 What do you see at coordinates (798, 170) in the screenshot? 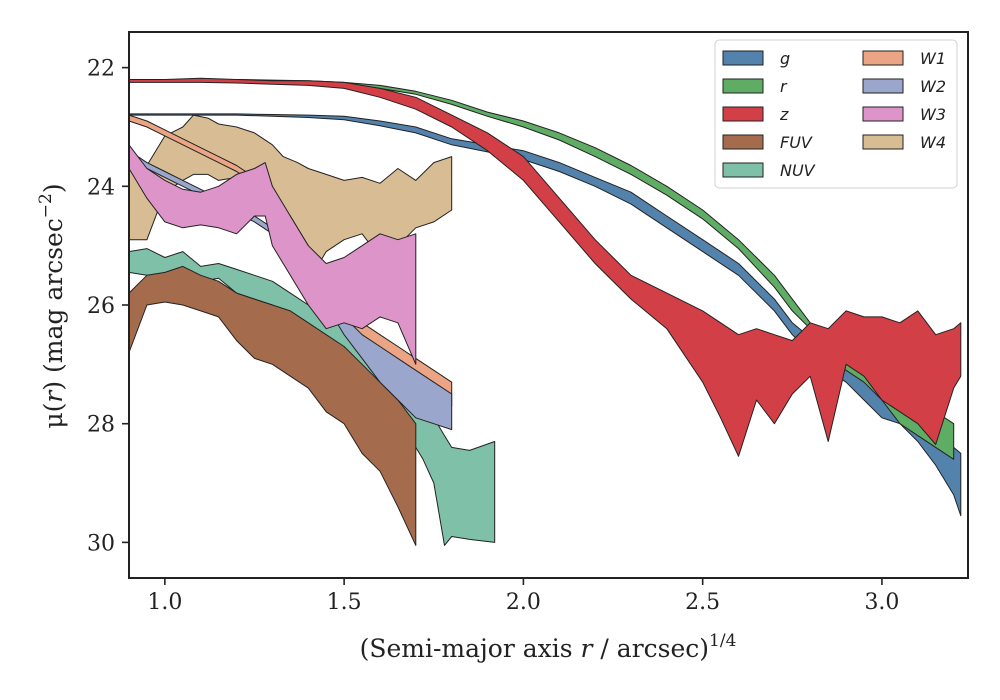
I see `legend-label-nuv: NUV` at bounding box center [798, 170].